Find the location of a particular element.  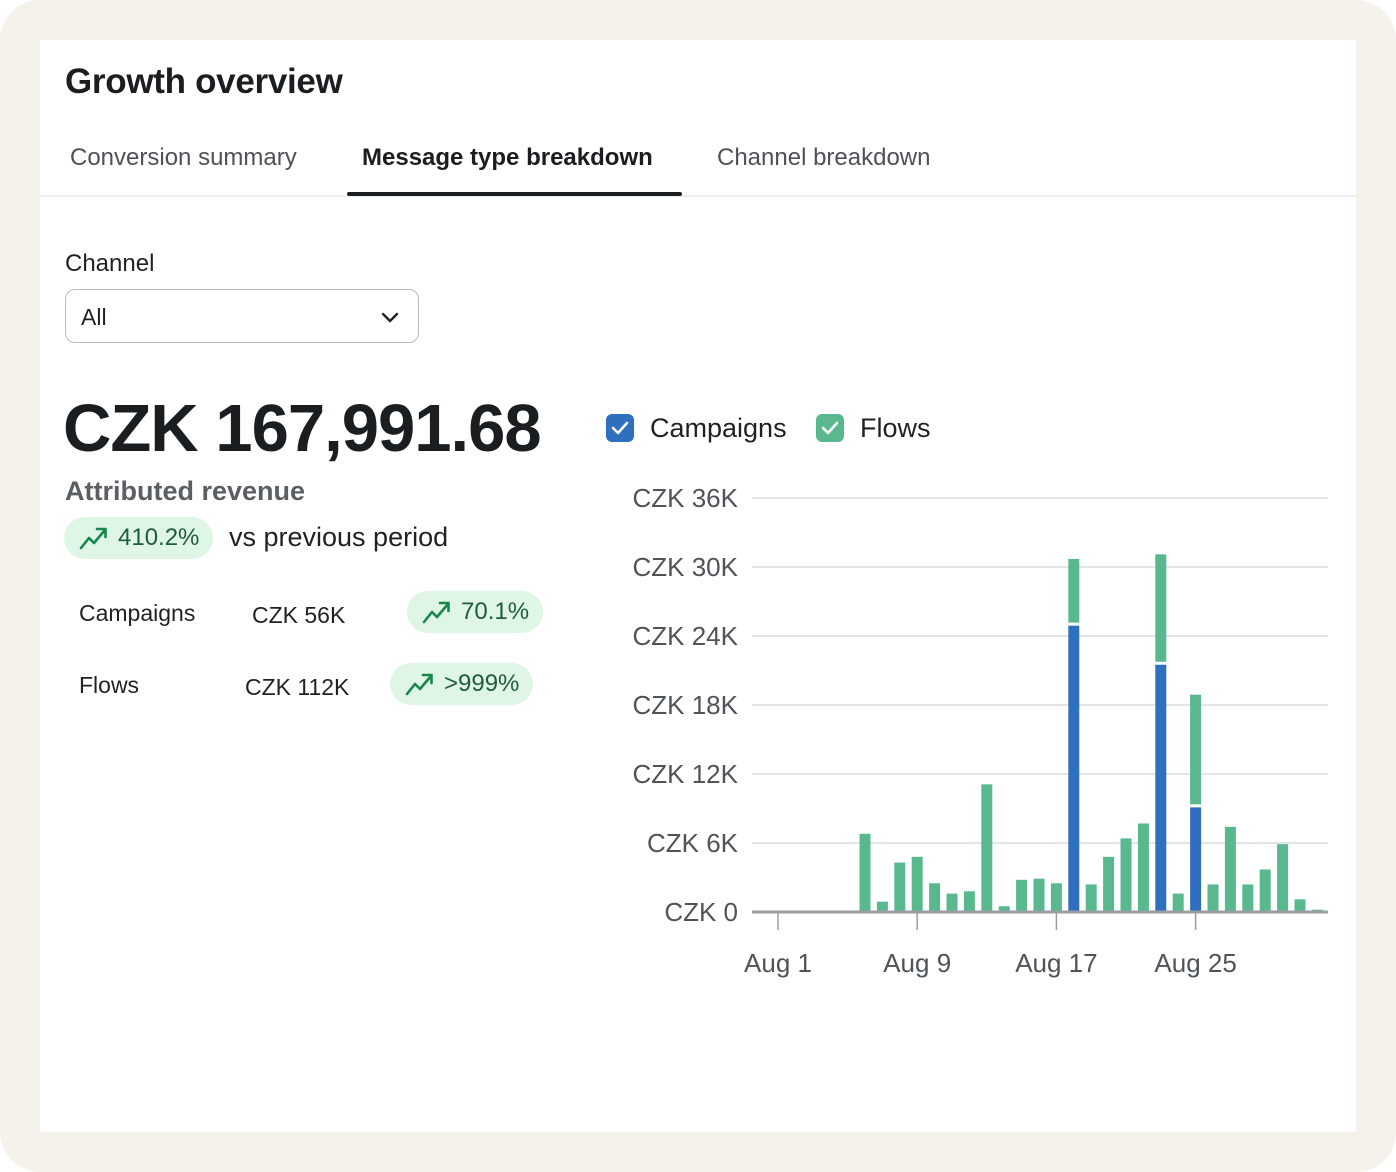

tab-conversion-summary: Conversion summary is located at coordinates (183, 157).